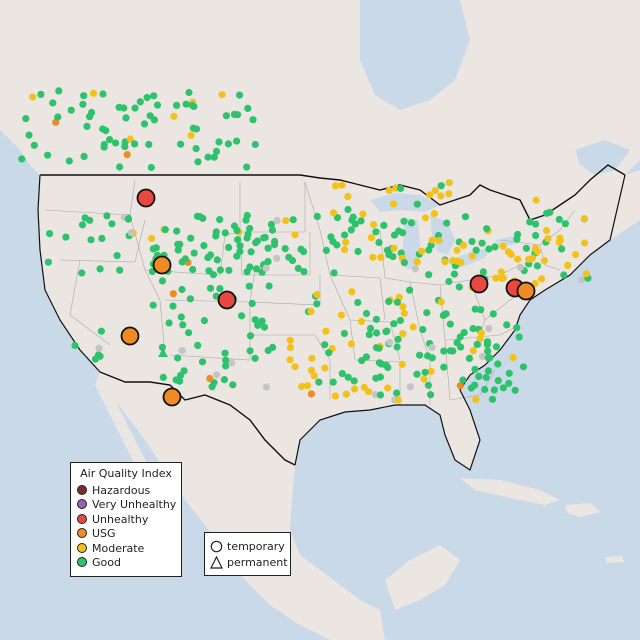 Image resolution: width=640 pixels, height=640 pixels. I want to click on unhealthy-swatch-icon, so click(82, 519).